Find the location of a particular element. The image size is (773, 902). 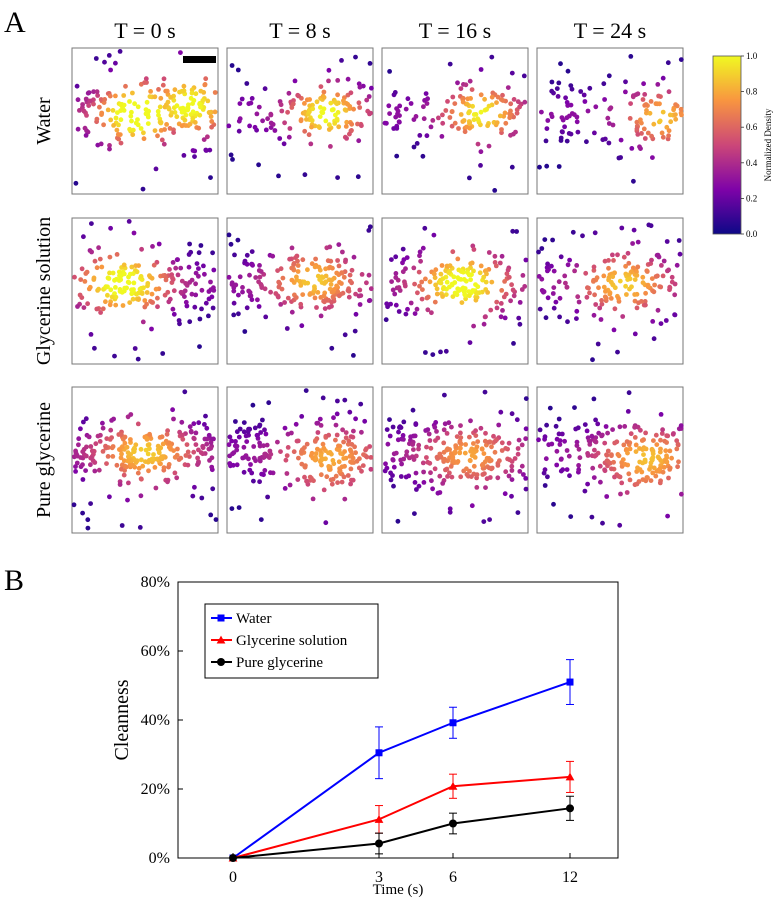

colorbar-gradient is located at coordinates (727, 145).